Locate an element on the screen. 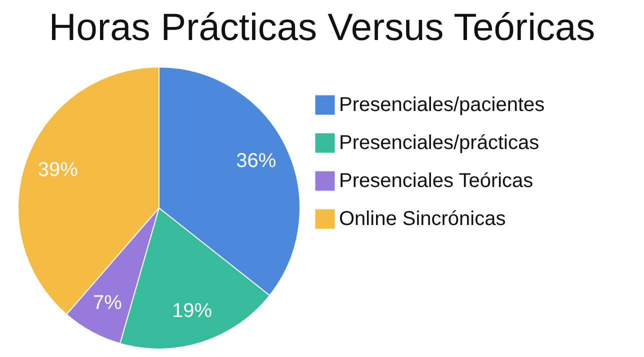 The height and width of the screenshot is (357, 644). data-label: 39% is located at coordinates (58, 170).